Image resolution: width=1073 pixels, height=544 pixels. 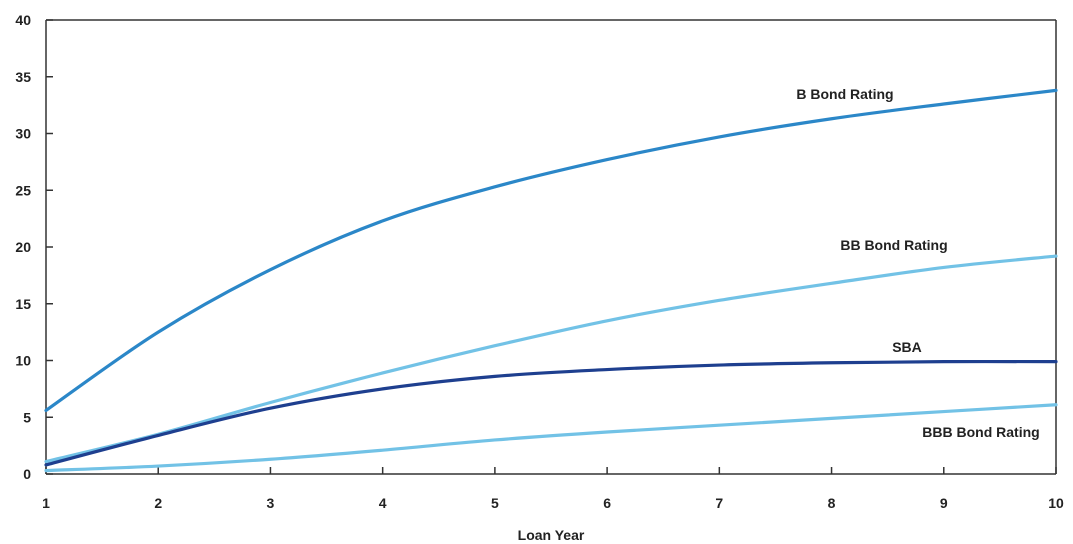 What do you see at coordinates (27, 417) in the screenshot?
I see `y-tick-label: 5` at bounding box center [27, 417].